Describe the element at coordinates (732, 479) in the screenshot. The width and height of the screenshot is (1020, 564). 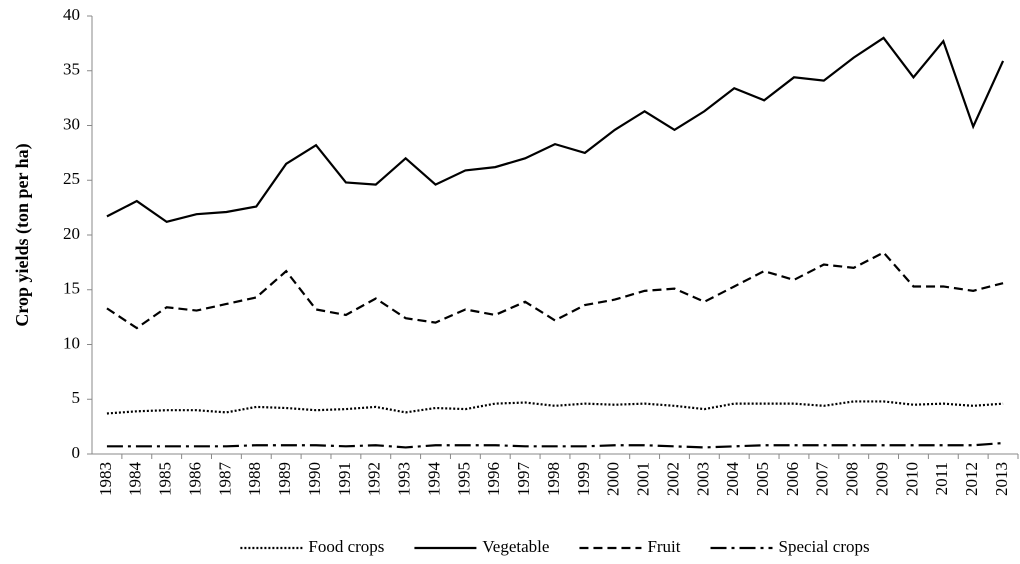
I see `x-tick-label: 2004` at that location.